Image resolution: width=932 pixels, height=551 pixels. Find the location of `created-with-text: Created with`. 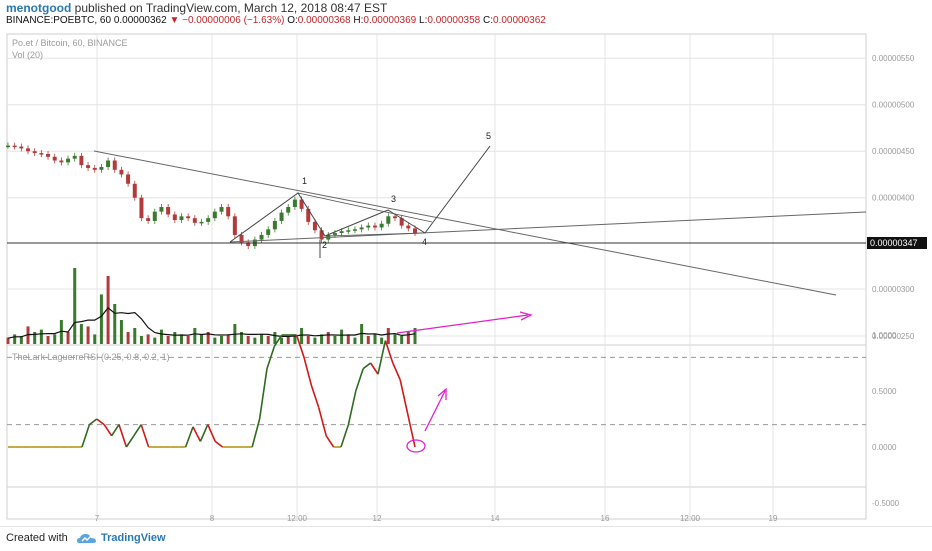

created-with-text: Created with is located at coordinates (37, 538).